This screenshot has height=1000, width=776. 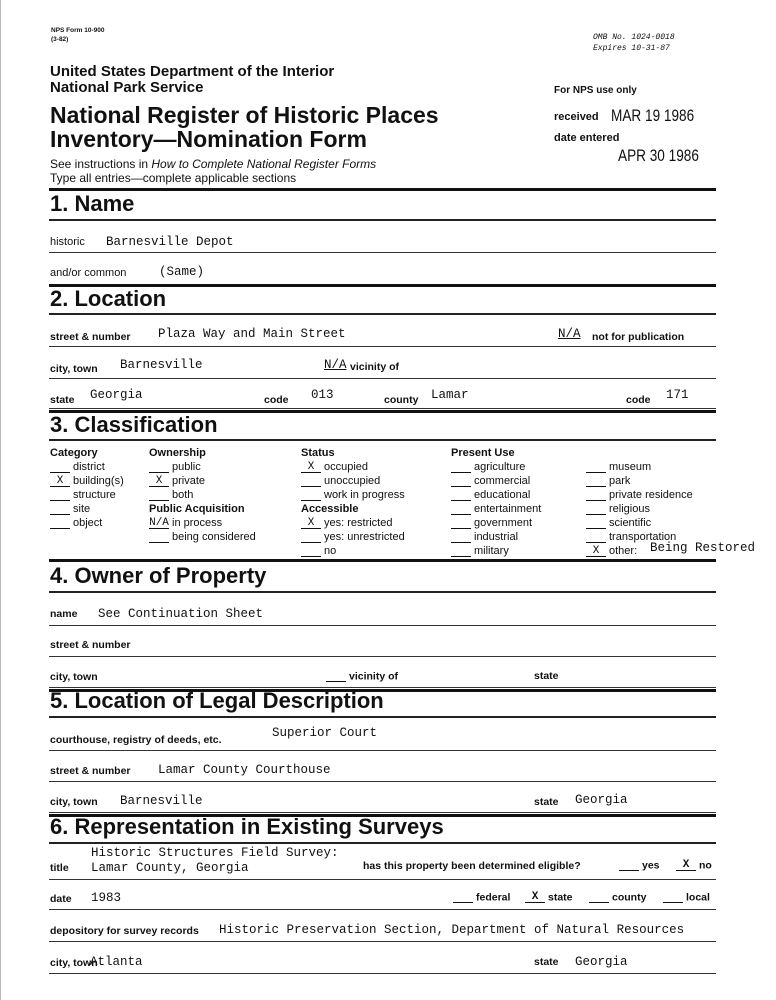 I want to click on option-label: transportation, so click(x=643, y=537).